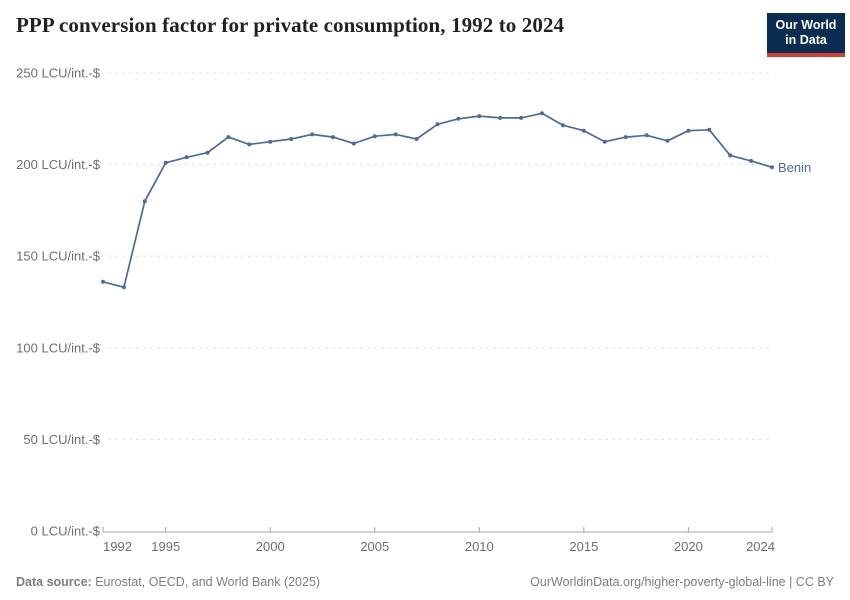 The image size is (850, 600). I want to click on x-axis-tick-label: 2005, so click(374, 546).